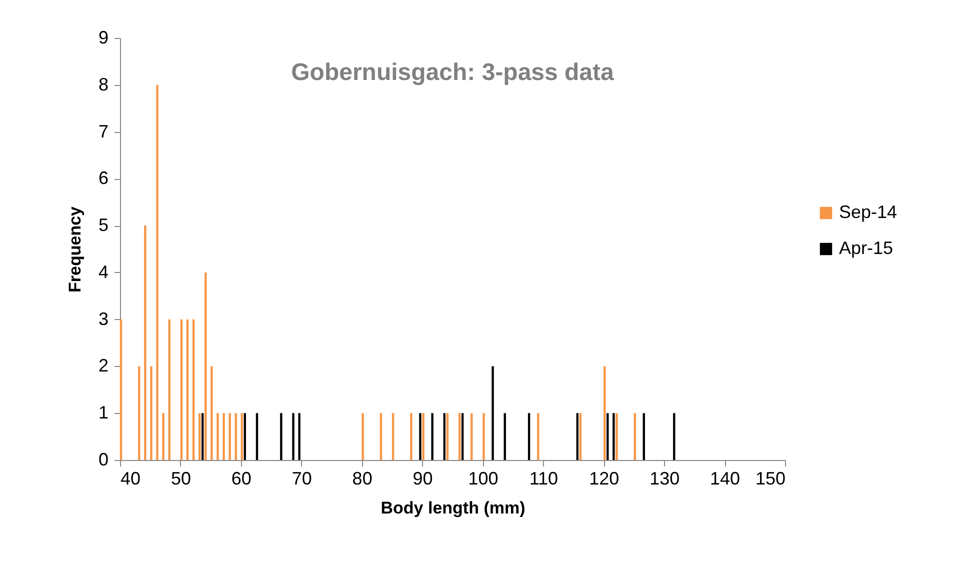 The image size is (957, 579). I want to click on x-axis-title: Body length (mm), so click(453, 508).